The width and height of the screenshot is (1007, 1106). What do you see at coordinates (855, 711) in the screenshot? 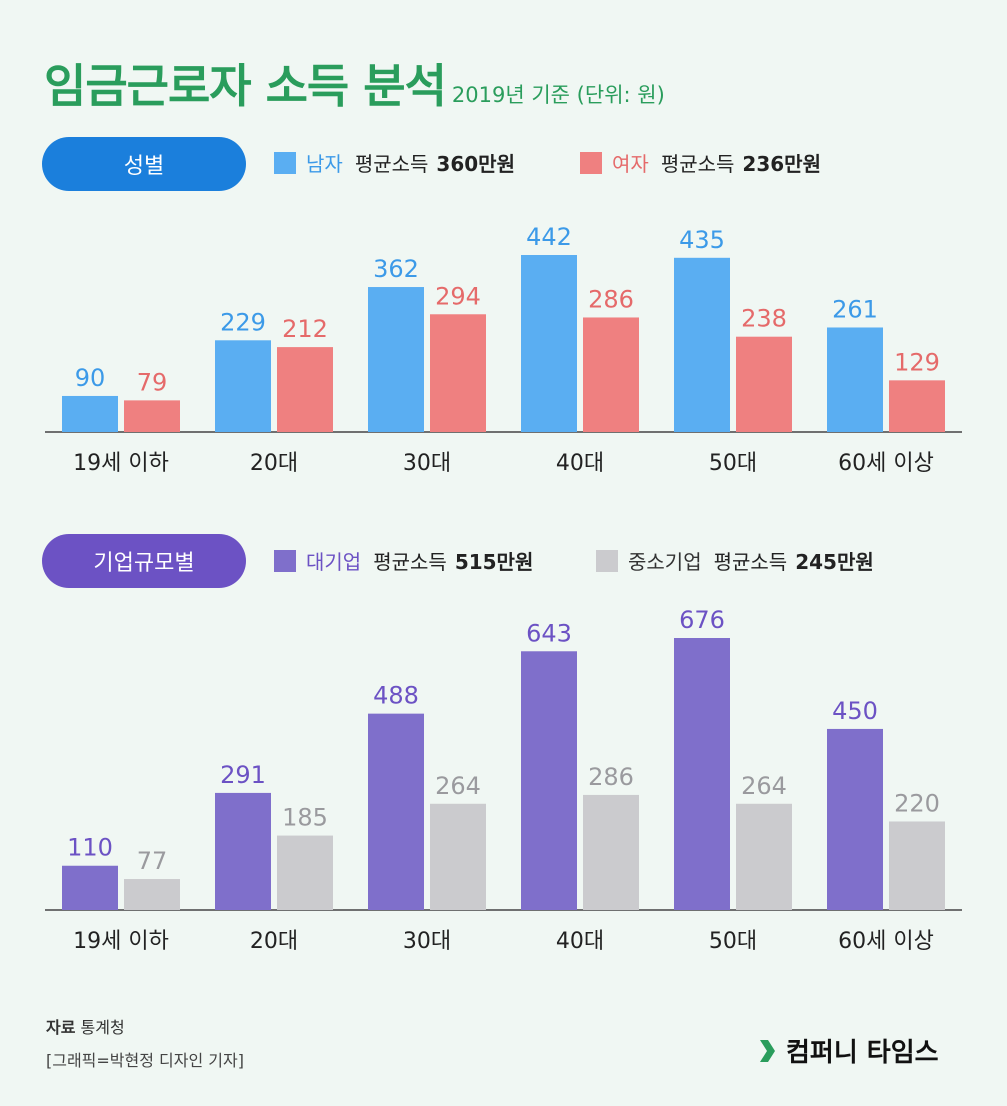
I see `data-label-company-0-5: 450` at bounding box center [855, 711].